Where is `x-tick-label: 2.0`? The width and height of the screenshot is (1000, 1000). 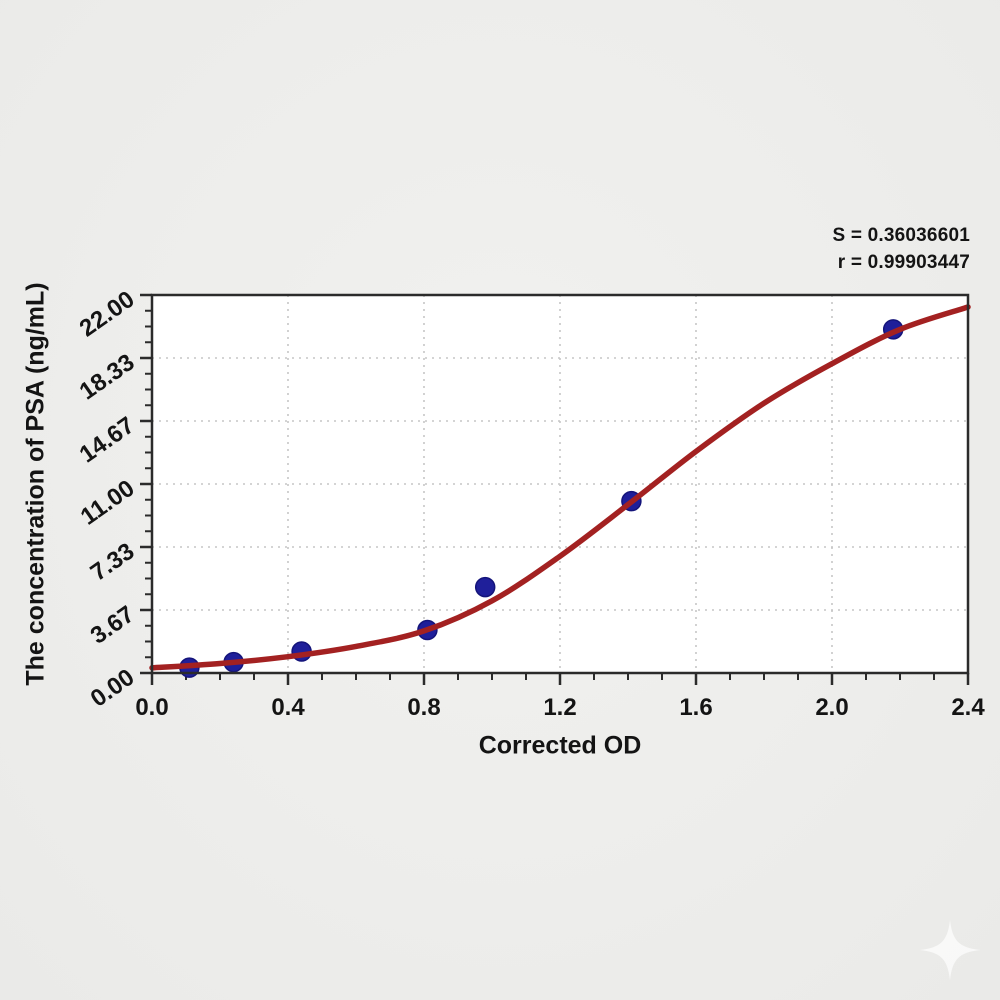 x-tick-label: 2.0 is located at coordinates (831, 707).